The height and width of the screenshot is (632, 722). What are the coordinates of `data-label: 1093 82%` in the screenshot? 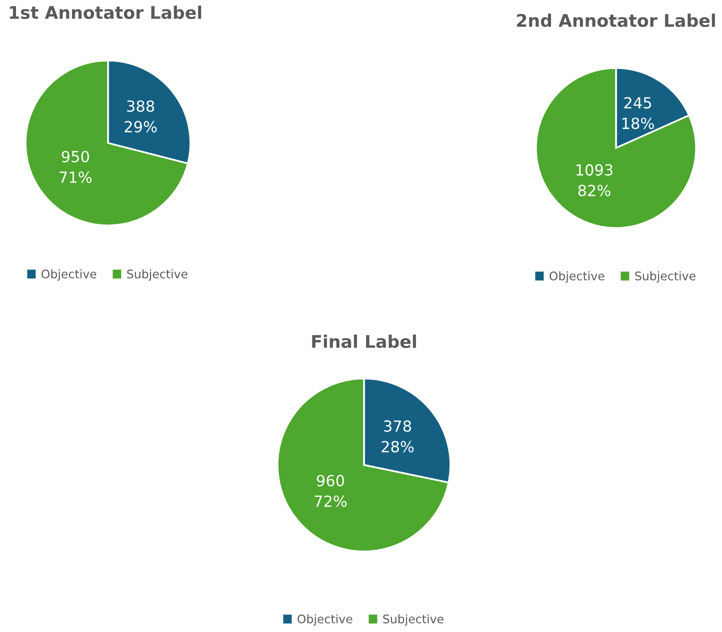 It's located at (594, 180).